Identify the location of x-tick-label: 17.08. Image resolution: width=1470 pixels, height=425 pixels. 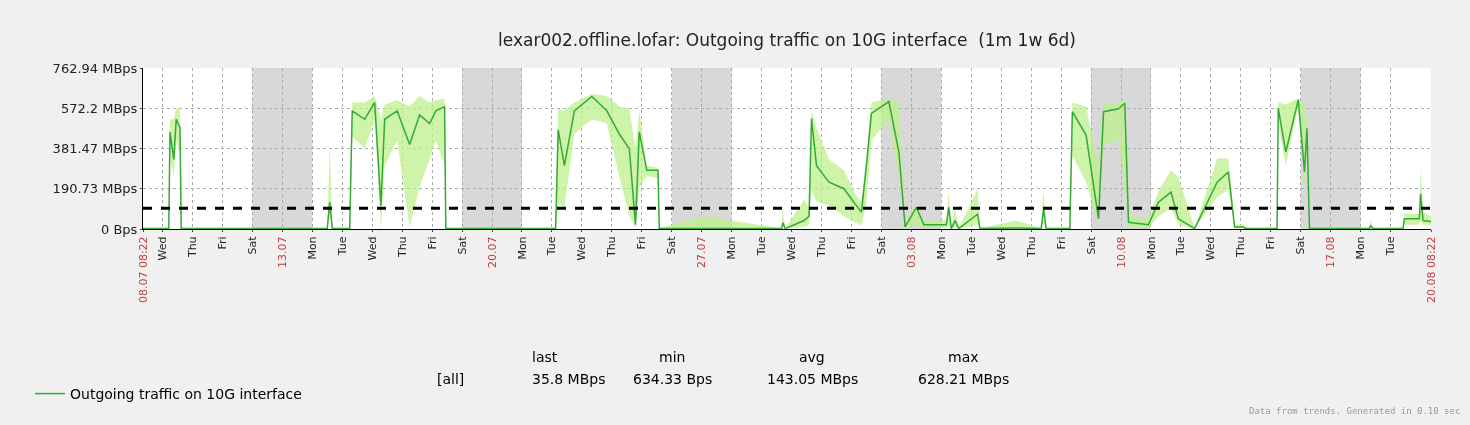
(1331, 252).